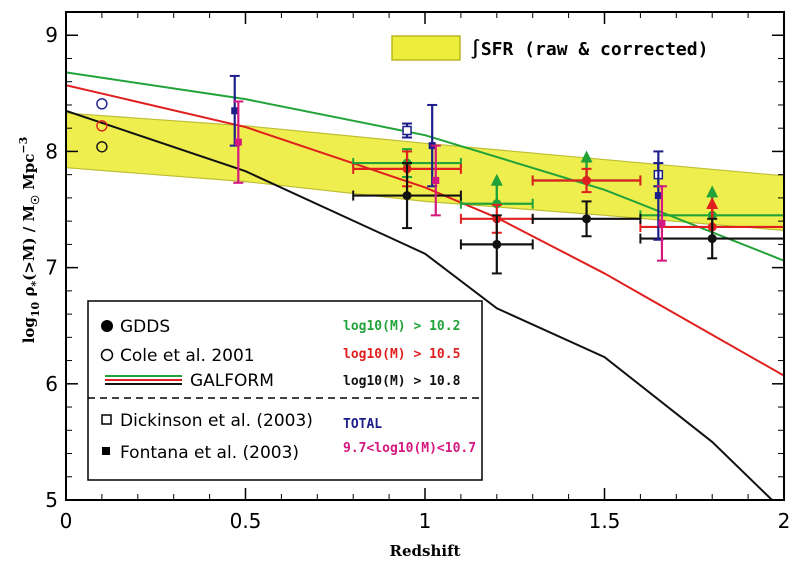 The width and height of the screenshot is (800, 571). Describe the element at coordinates (246, 521) in the screenshot. I see `x-tick-label: 0.5` at that location.